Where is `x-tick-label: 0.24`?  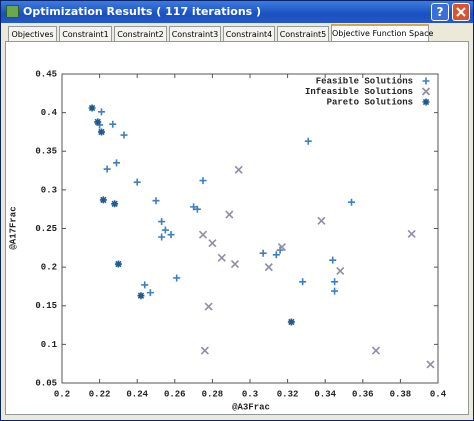
x-tick-label: 0.24 is located at coordinates (137, 394).